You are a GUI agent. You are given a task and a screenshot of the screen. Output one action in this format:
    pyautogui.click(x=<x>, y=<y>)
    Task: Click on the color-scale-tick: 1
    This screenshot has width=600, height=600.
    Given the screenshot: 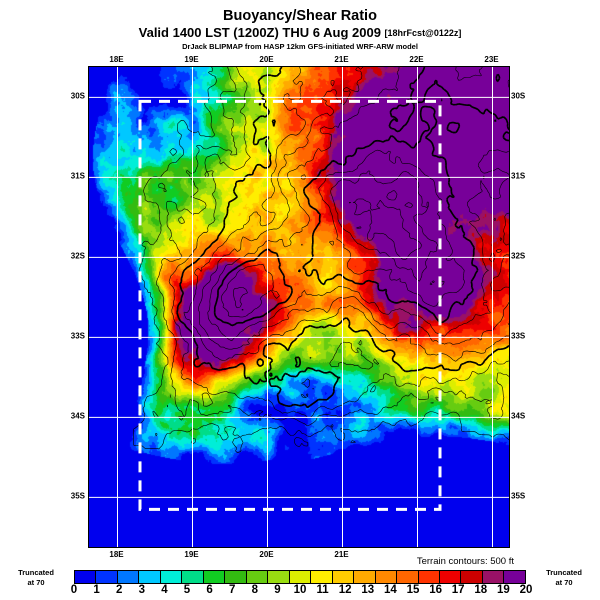 What is the action you would take?
    pyautogui.click(x=96, y=590)
    